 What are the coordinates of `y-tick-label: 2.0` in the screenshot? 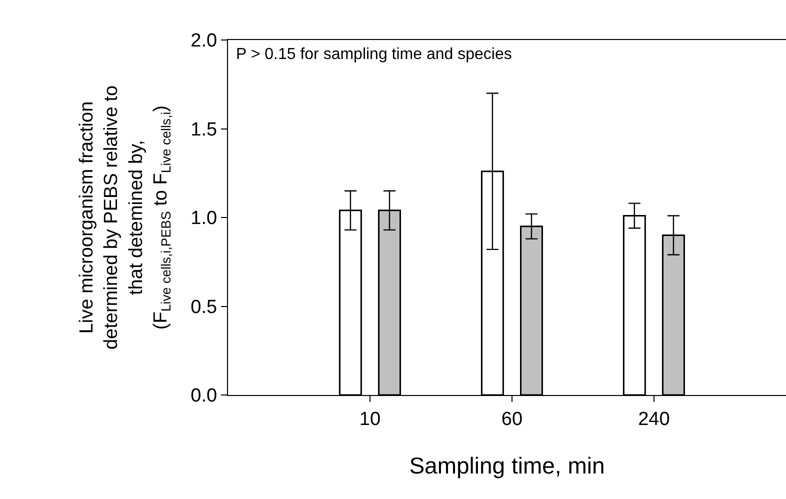 It's located at (204, 41).